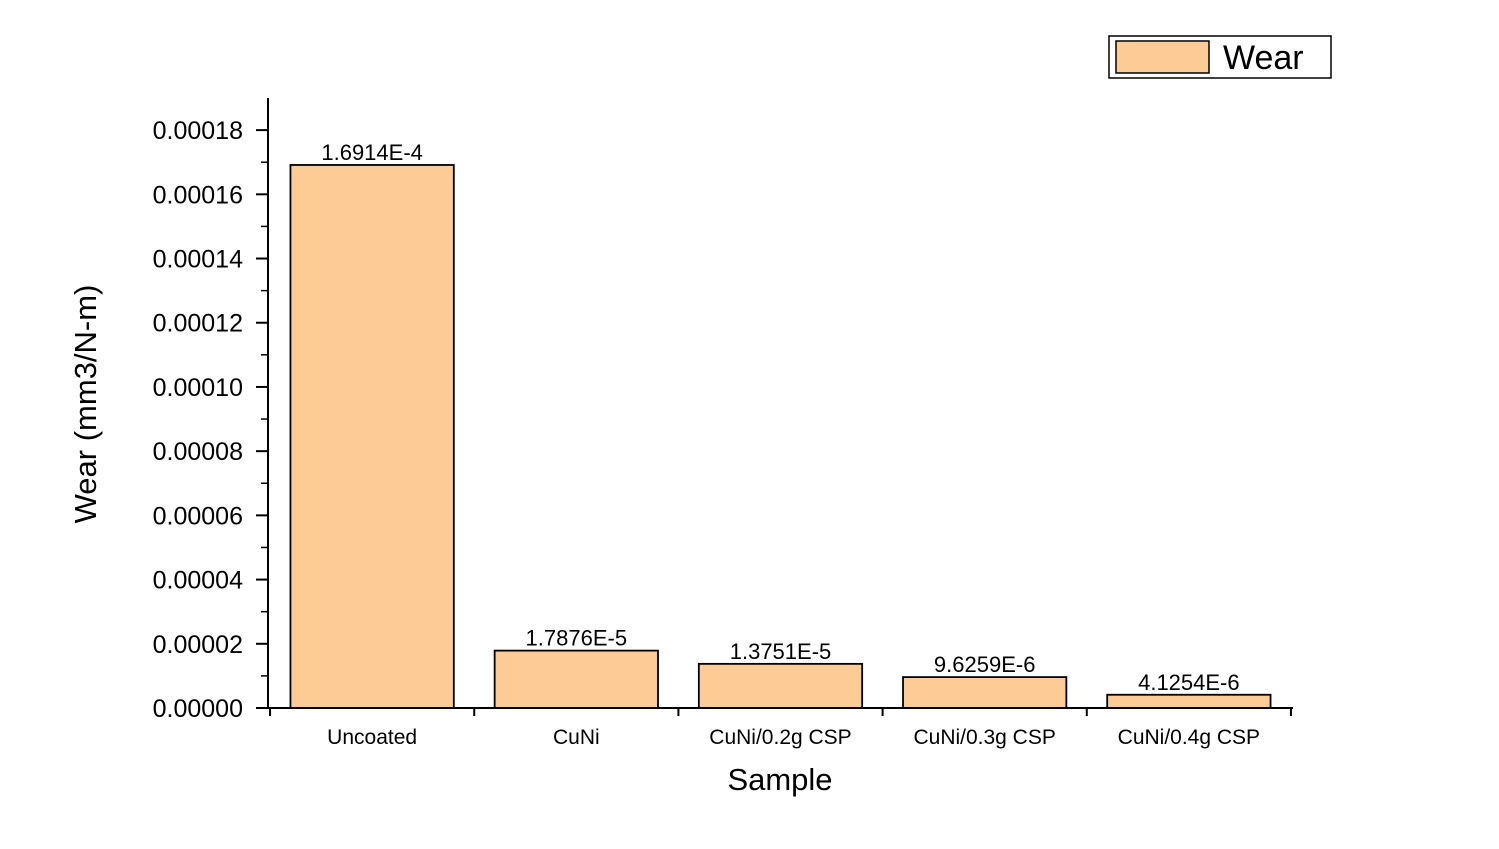 The height and width of the screenshot is (849, 1499). Describe the element at coordinates (1189, 682) in the screenshot. I see `bar-value-label: 4.1254E-6` at that location.